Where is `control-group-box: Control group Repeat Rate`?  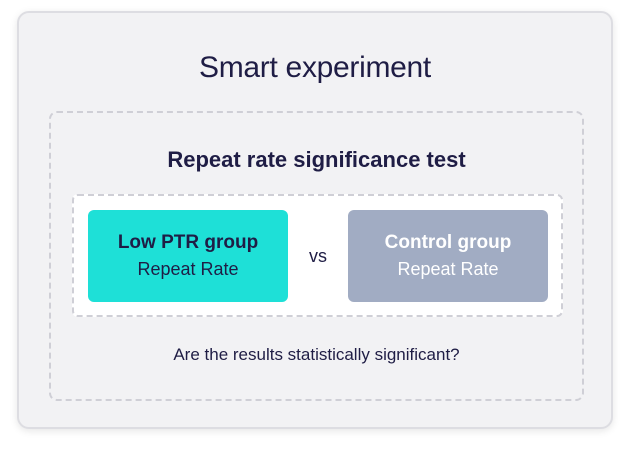 control-group-box: Control group Repeat Rate is located at coordinates (448, 256).